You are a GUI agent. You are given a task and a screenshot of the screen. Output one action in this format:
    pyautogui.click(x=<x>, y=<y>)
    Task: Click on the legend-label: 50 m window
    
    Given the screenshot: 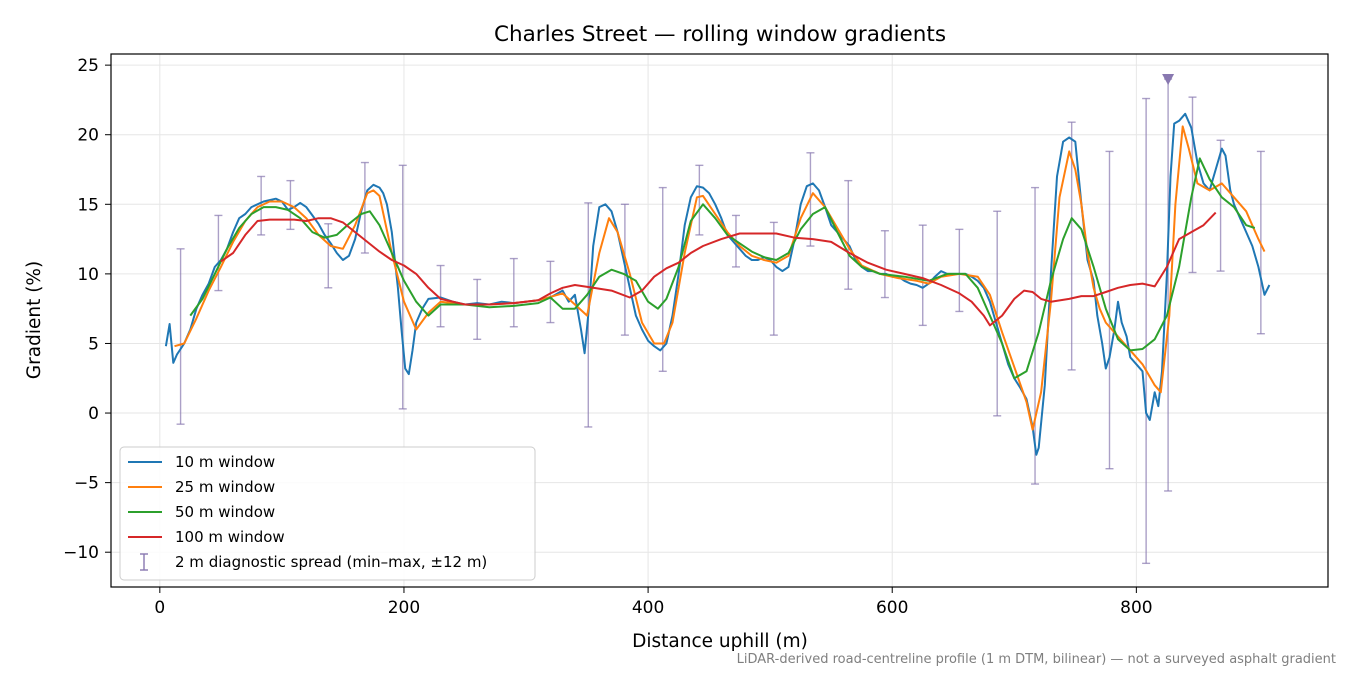 What is the action you would take?
    pyautogui.click(x=225, y=512)
    